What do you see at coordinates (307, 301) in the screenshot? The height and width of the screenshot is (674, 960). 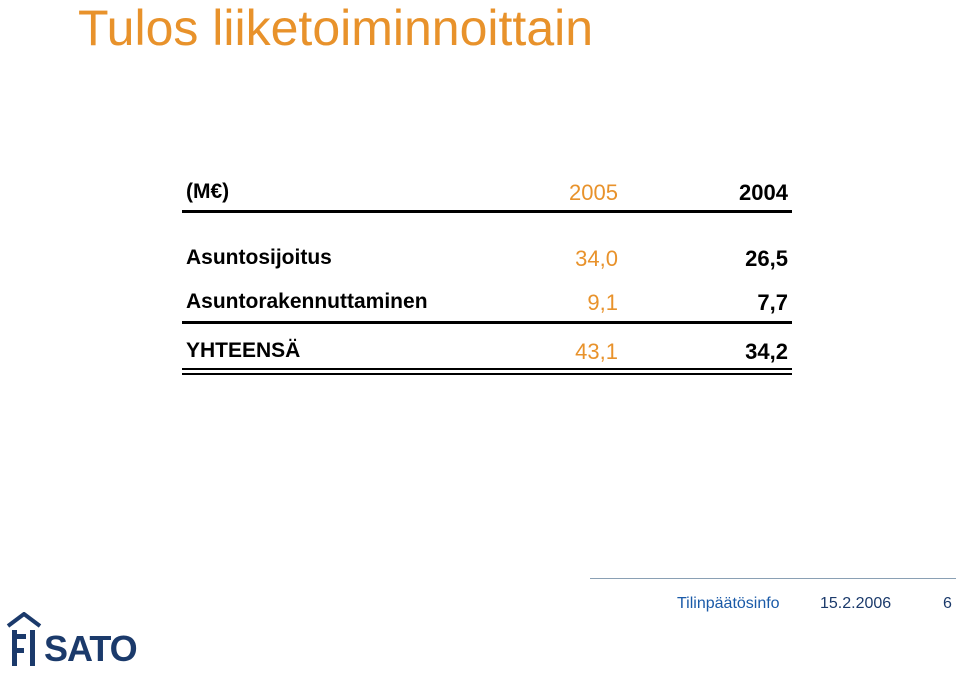 I see `row-label: Asuntorakennuttaminen` at bounding box center [307, 301].